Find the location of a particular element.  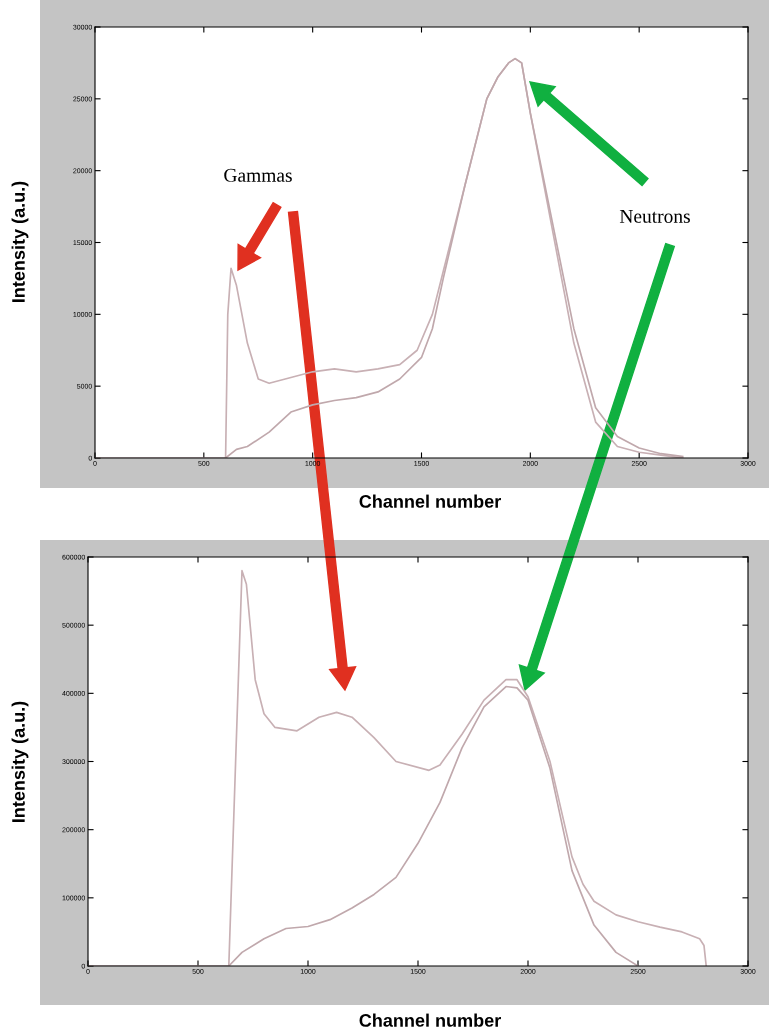

annotation: Gammas is located at coordinates (258, 175).